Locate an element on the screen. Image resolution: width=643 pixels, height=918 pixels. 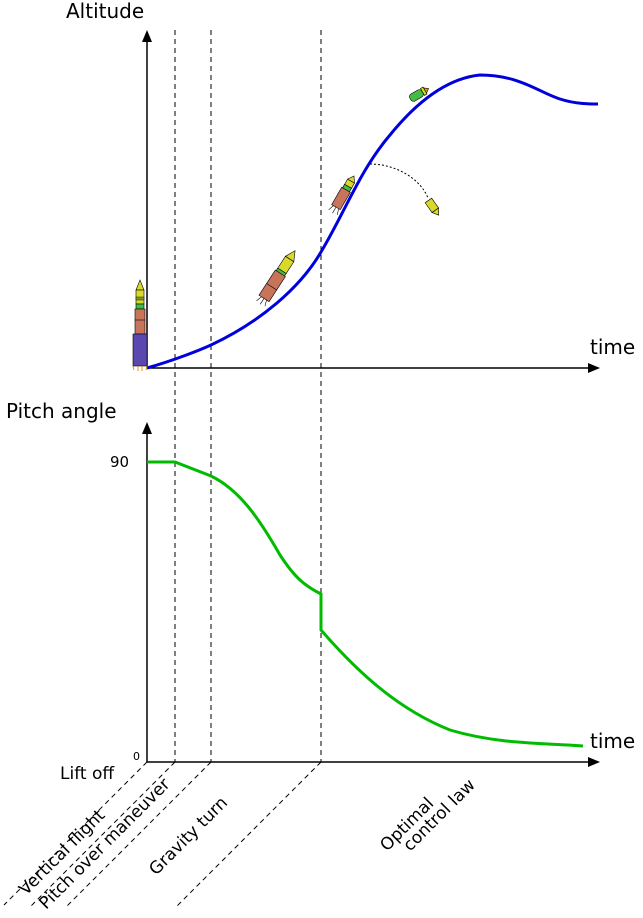
rocket-stage-icon is located at coordinates (276, 278).